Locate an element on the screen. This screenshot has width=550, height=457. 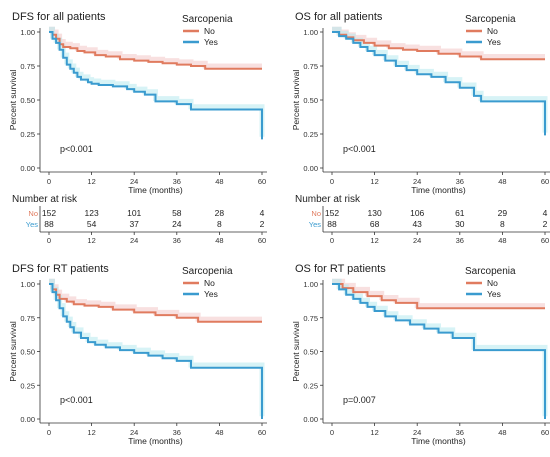
panel-title: DFS for RT patients is located at coordinates (60, 269).